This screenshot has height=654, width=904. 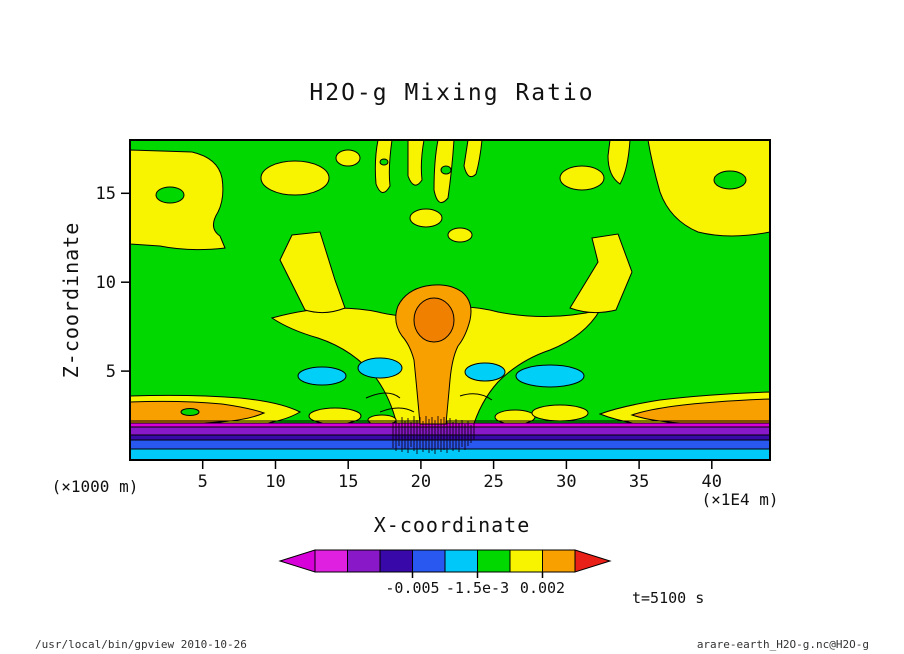 What do you see at coordinates (111, 372) in the screenshot?
I see `y-tick-label: 5` at bounding box center [111, 372].